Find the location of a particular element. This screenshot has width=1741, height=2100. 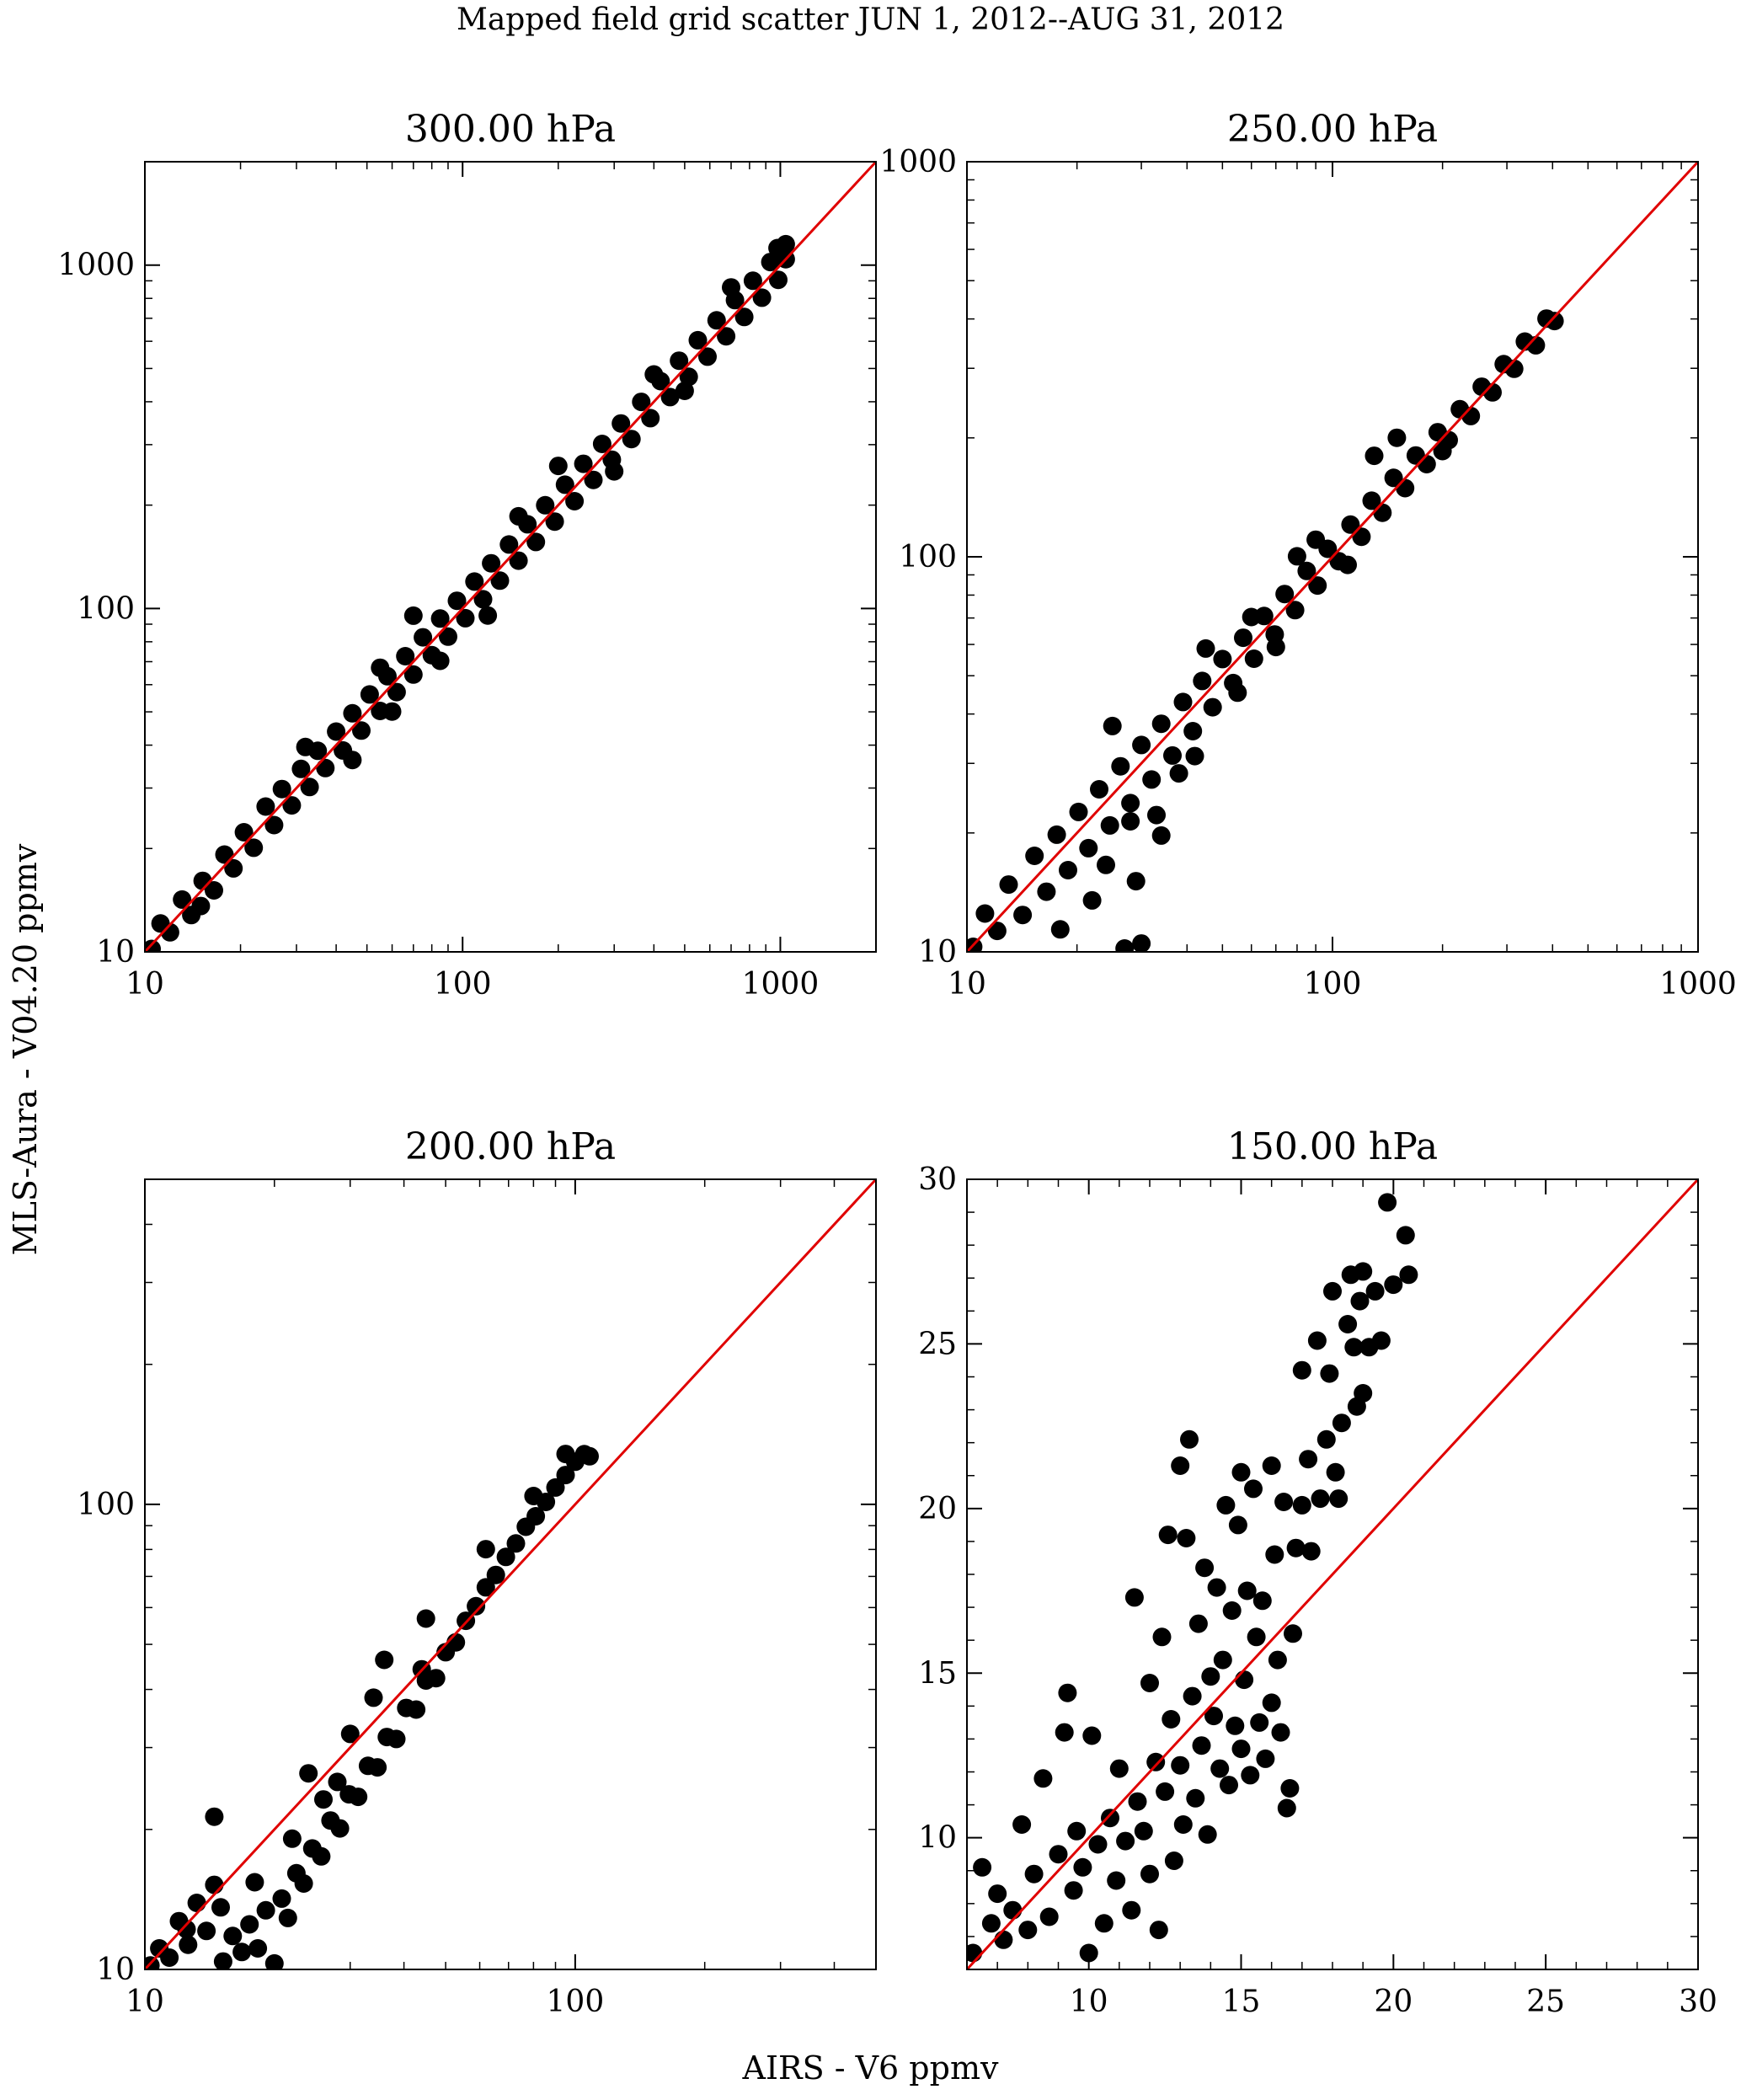

x-tick-label: 1000 is located at coordinates (1698, 985).